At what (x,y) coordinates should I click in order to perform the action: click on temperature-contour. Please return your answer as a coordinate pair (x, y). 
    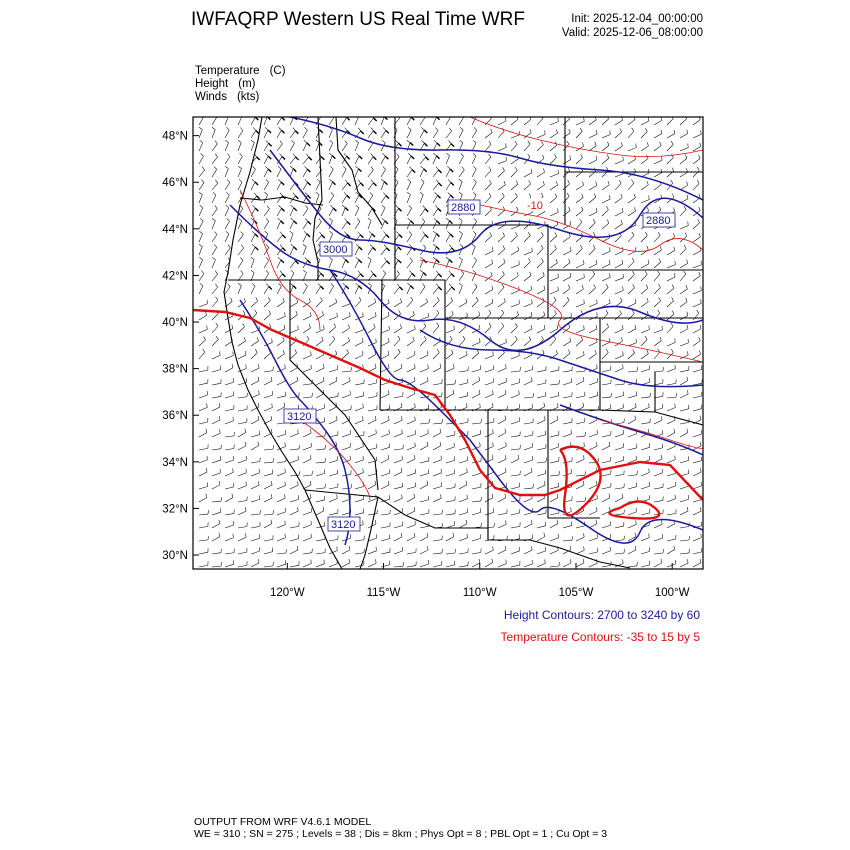
    Looking at the image, I should click on (651, 434).